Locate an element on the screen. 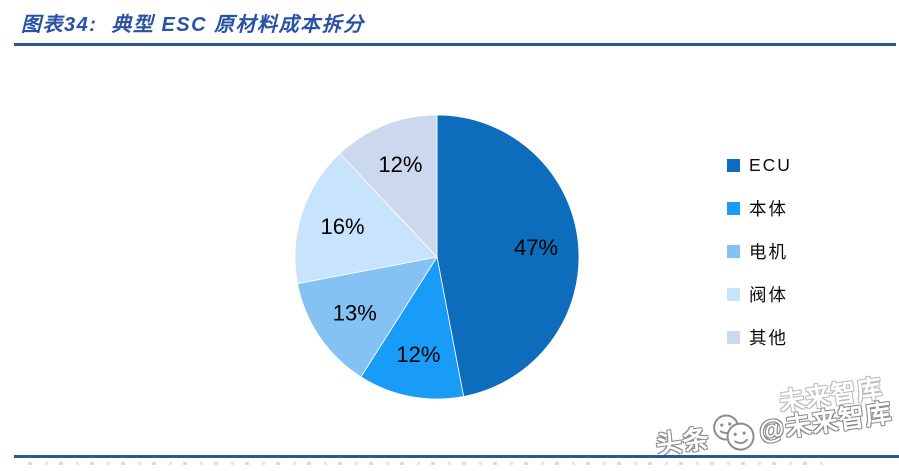 The width and height of the screenshot is (899, 471). pie-slice-阀体 is located at coordinates (366, 218).